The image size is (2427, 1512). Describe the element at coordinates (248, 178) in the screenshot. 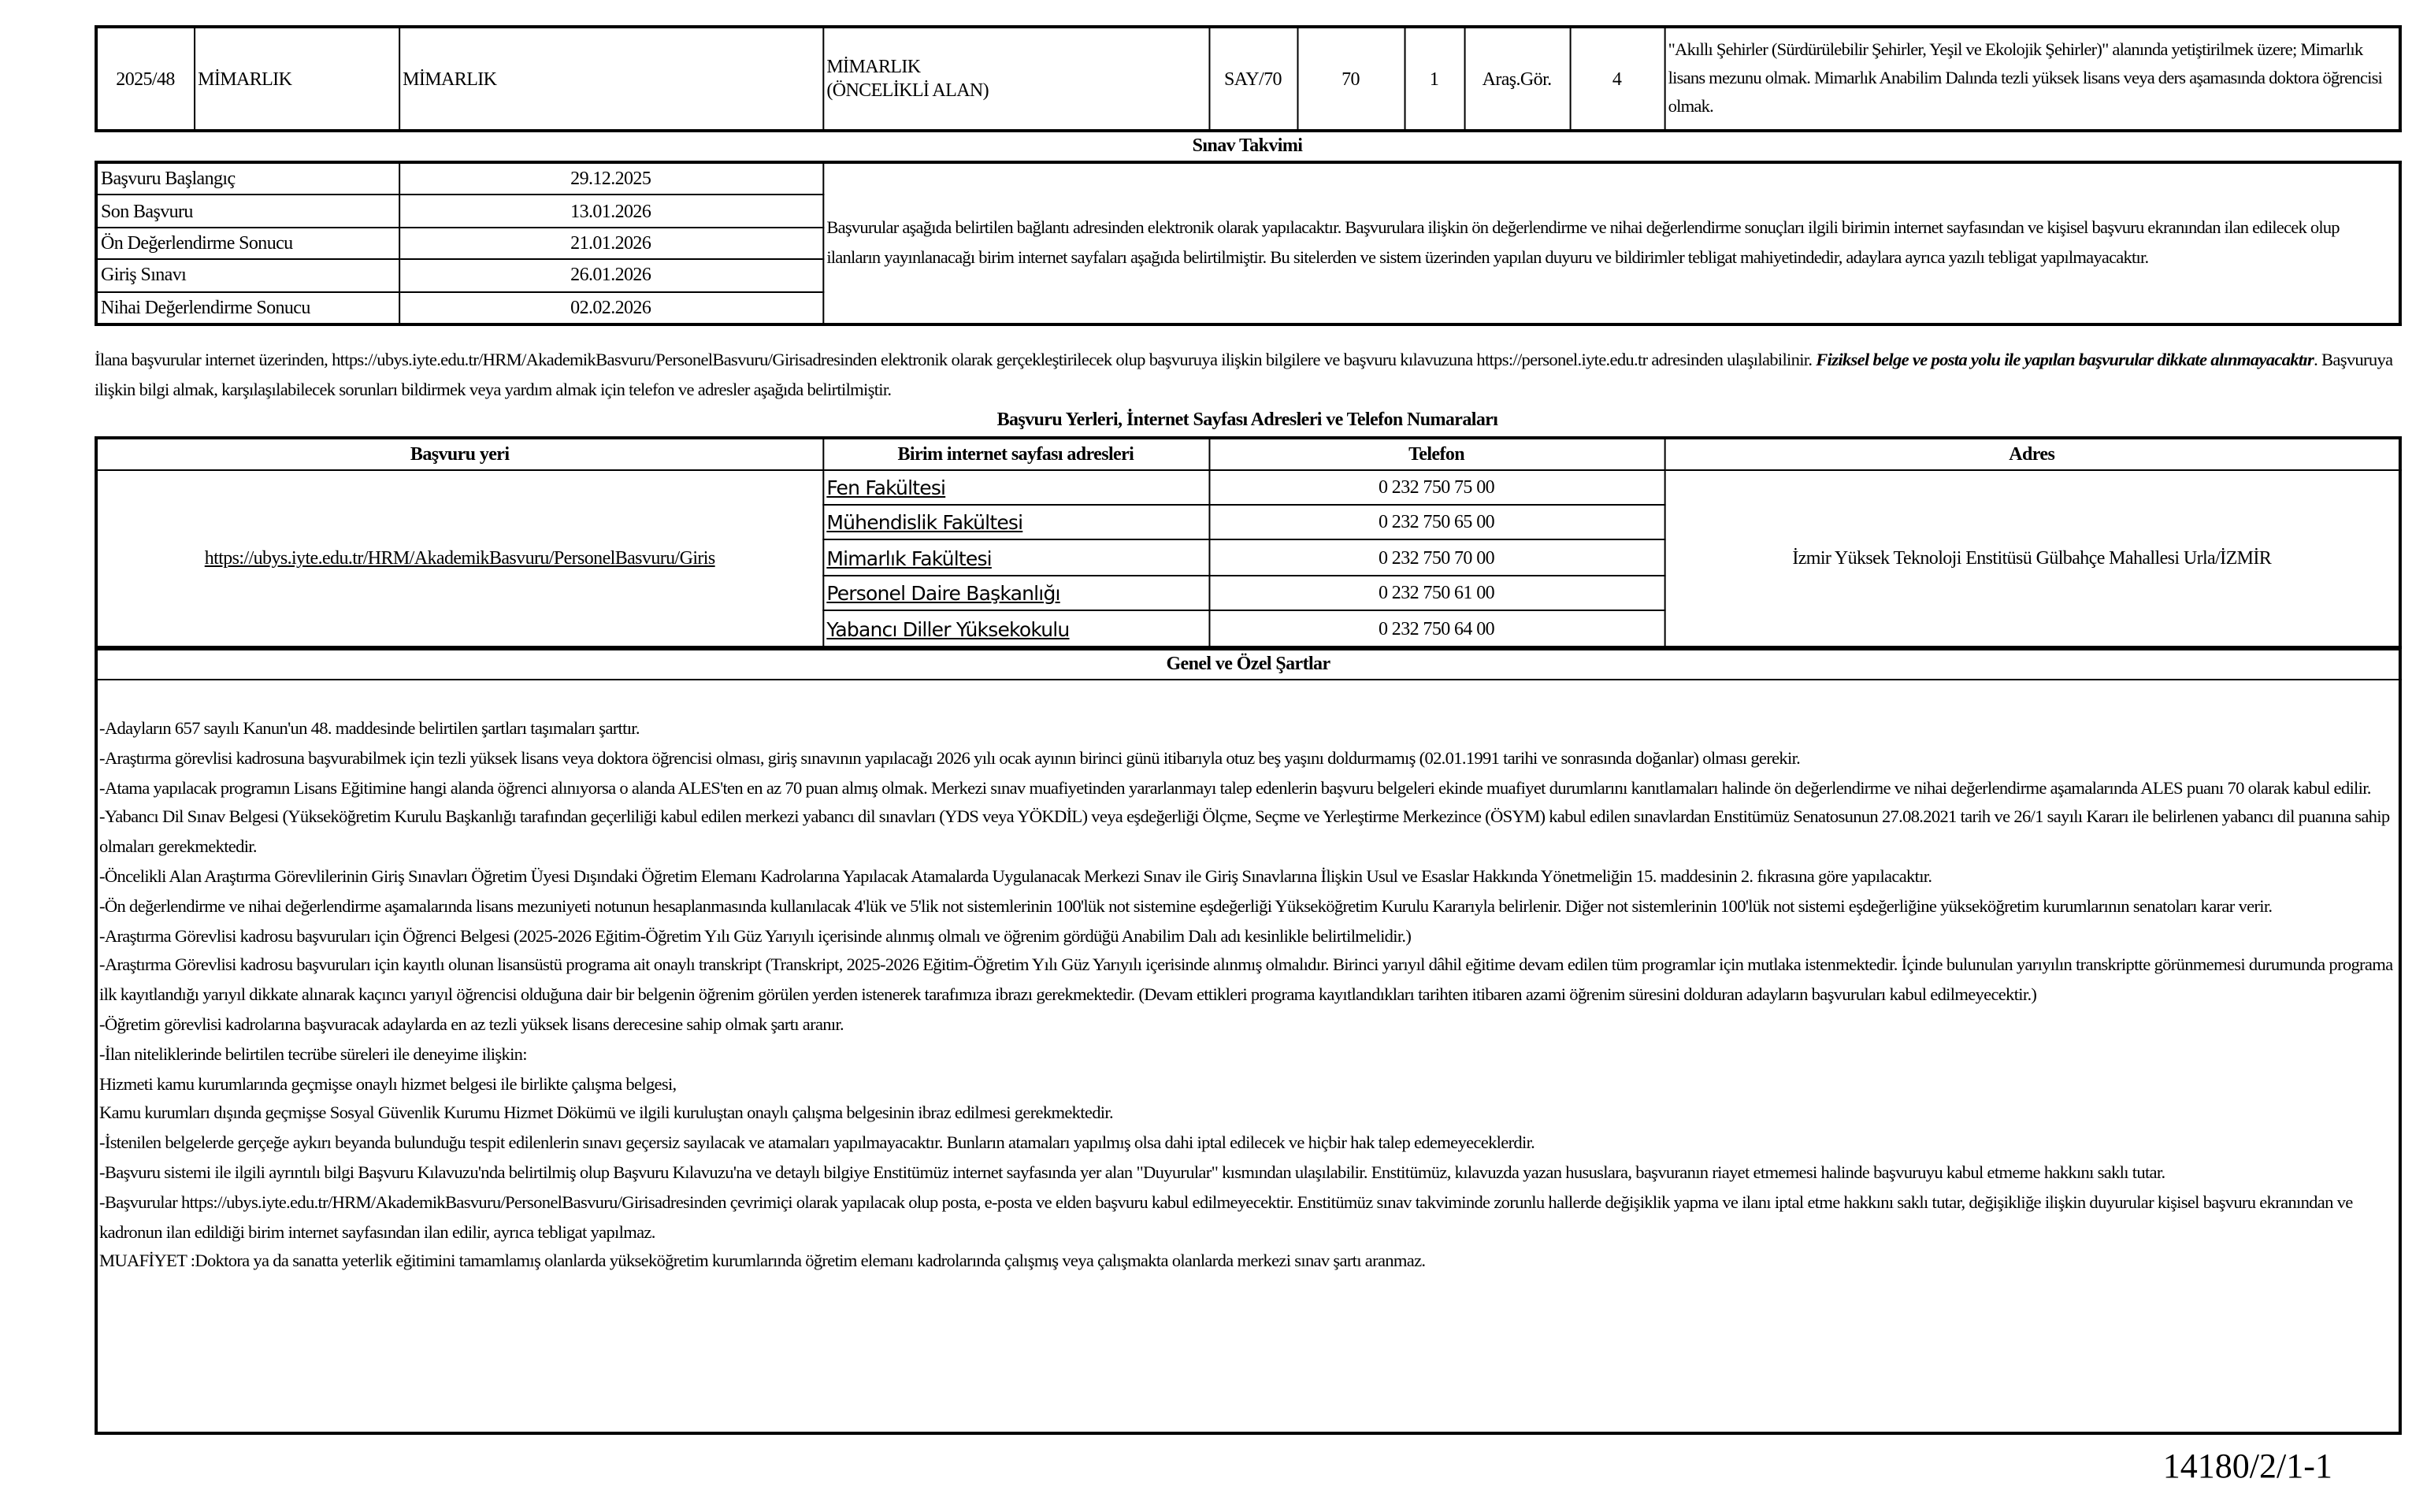

I see `calendar-label: Başvuru Başlangıç` at that location.